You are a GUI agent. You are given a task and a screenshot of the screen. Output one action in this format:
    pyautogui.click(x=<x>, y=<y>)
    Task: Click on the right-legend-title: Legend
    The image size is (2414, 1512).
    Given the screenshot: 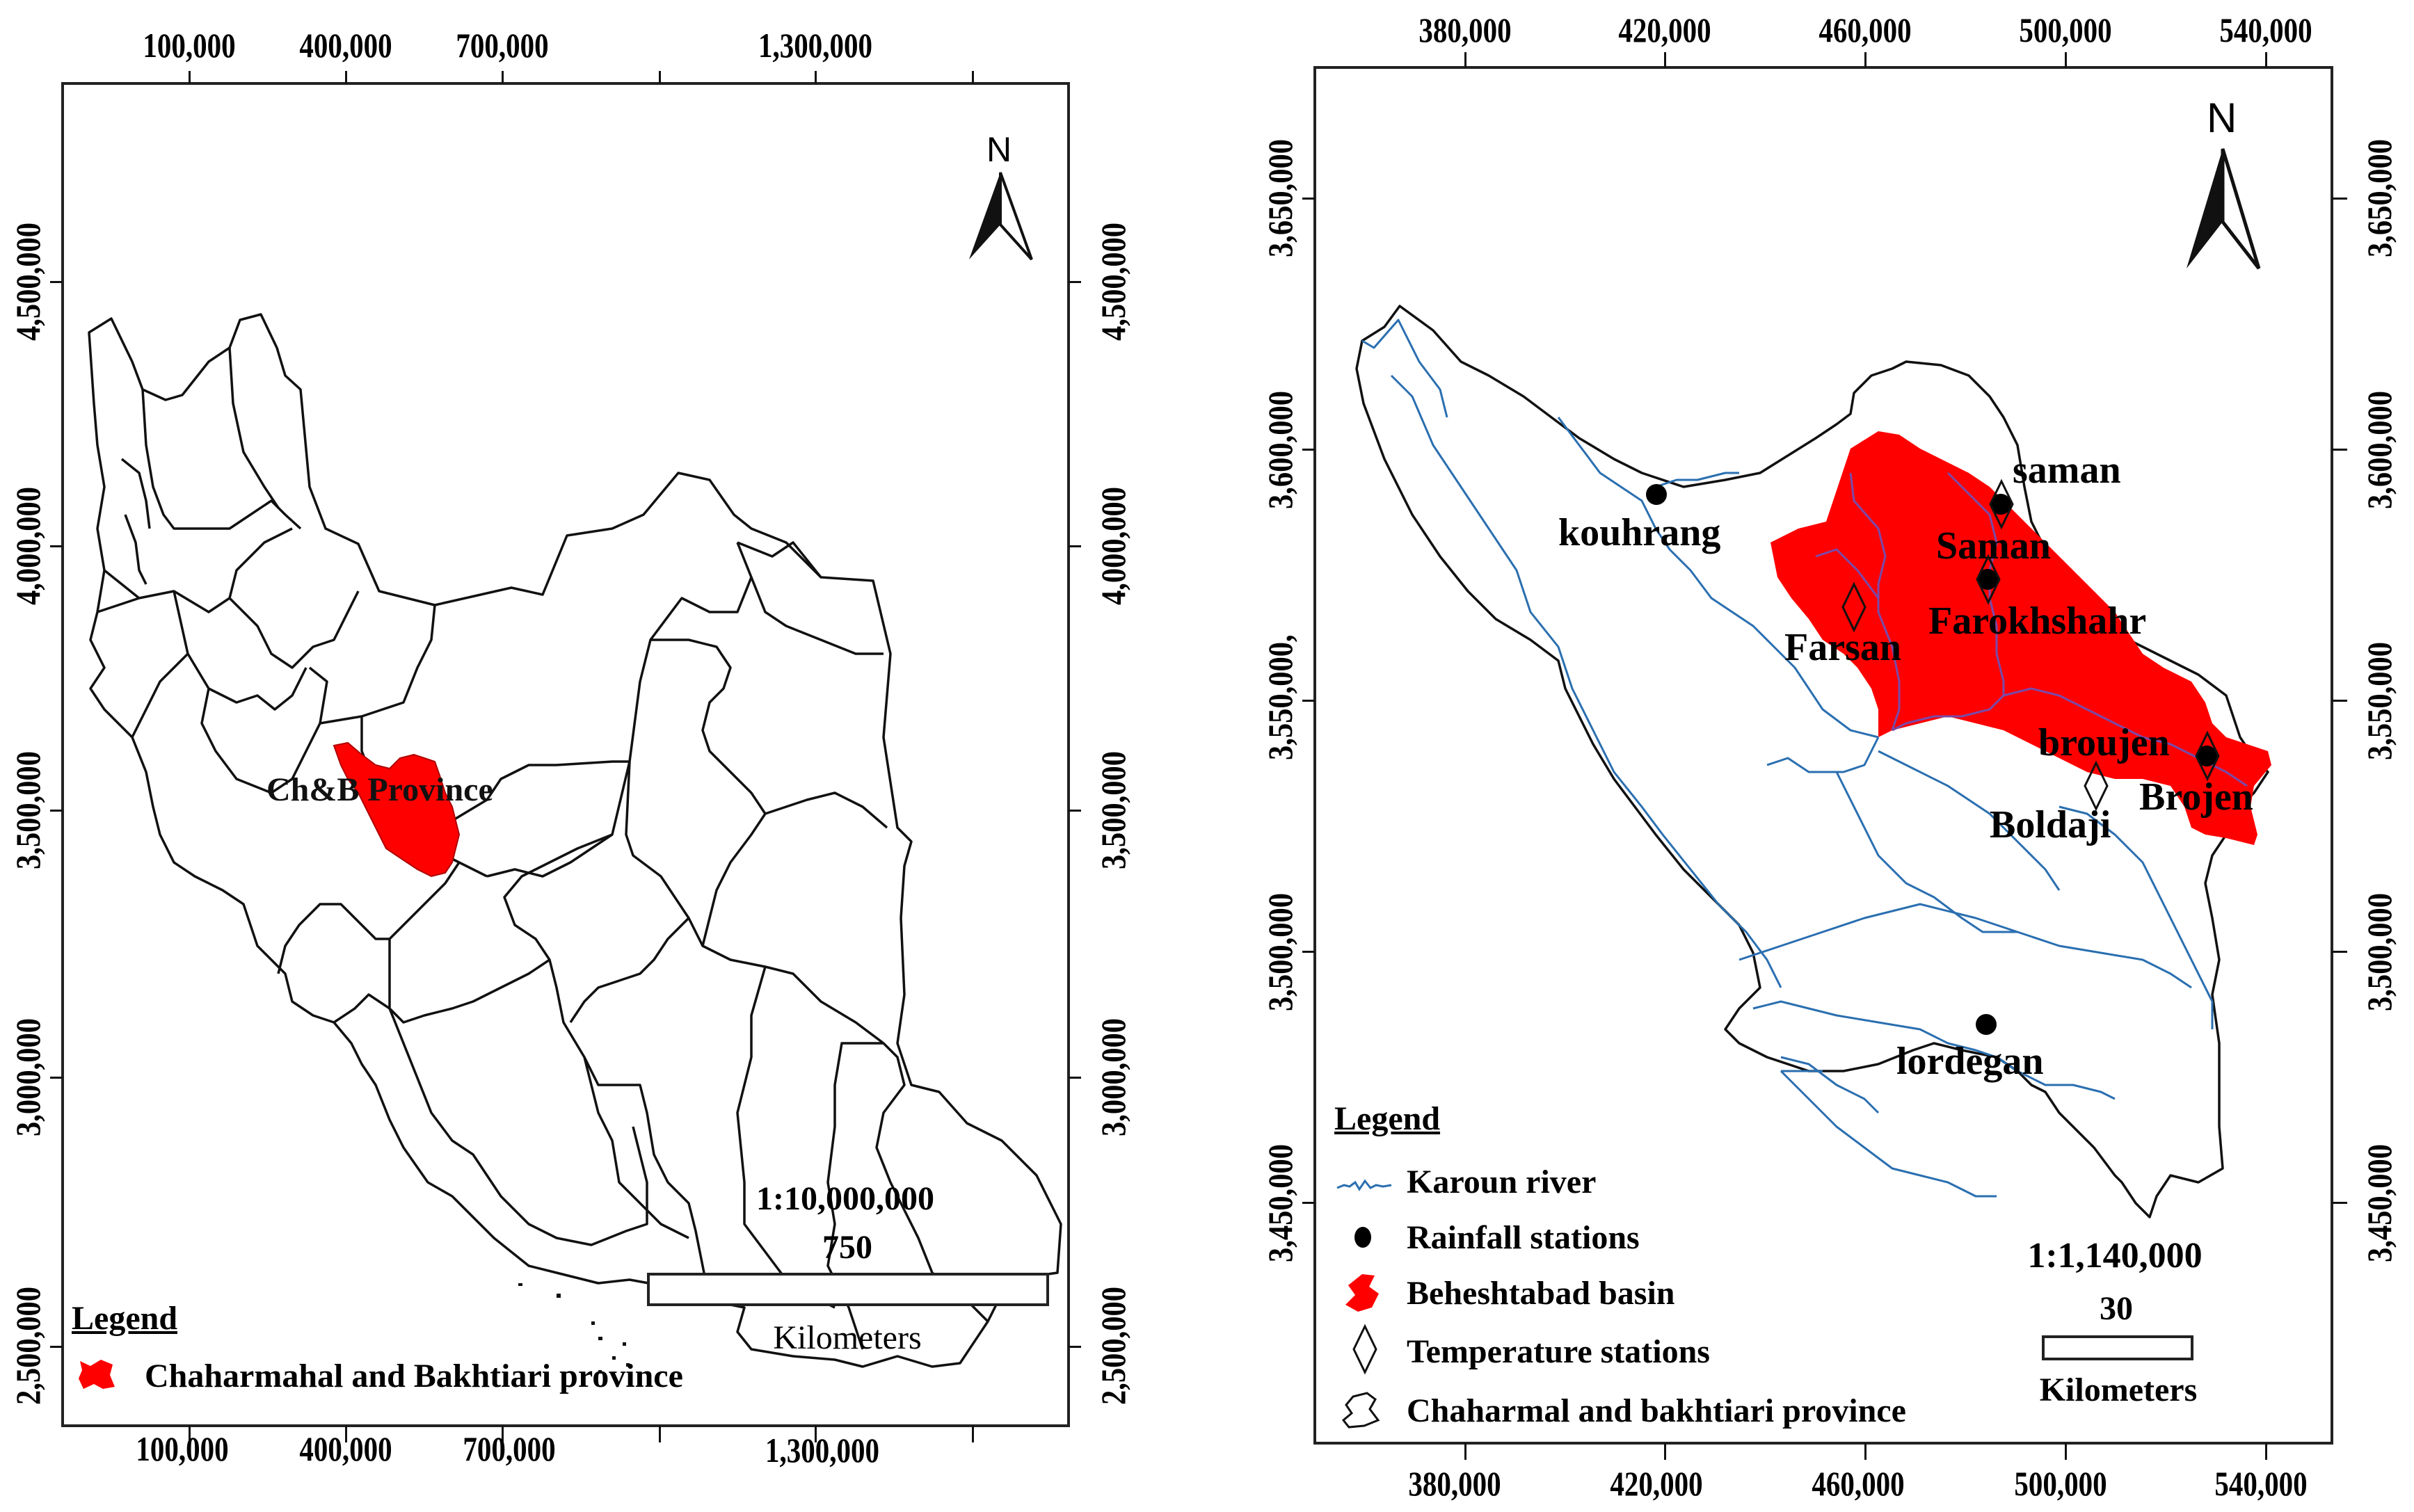 What is the action you would take?
    pyautogui.click(x=1387, y=1118)
    